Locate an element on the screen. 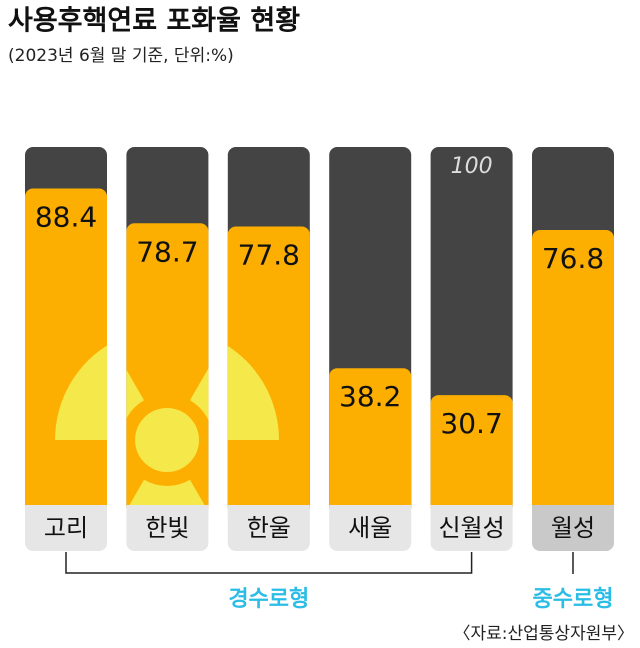  value-label: 78.7 is located at coordinates (167, 251).